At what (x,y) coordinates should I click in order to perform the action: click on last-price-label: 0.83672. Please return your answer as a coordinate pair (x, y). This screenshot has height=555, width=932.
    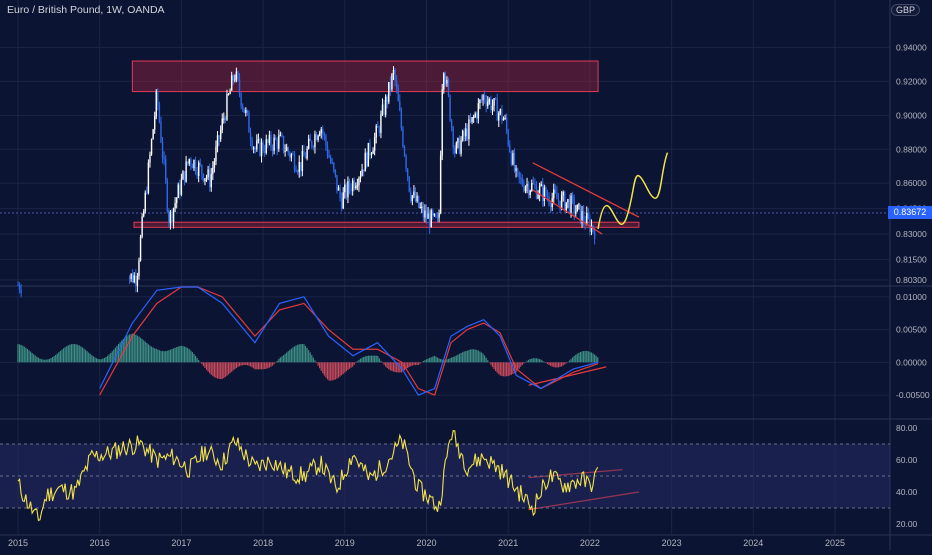
    Looking at the image, I should click on (910, 212).